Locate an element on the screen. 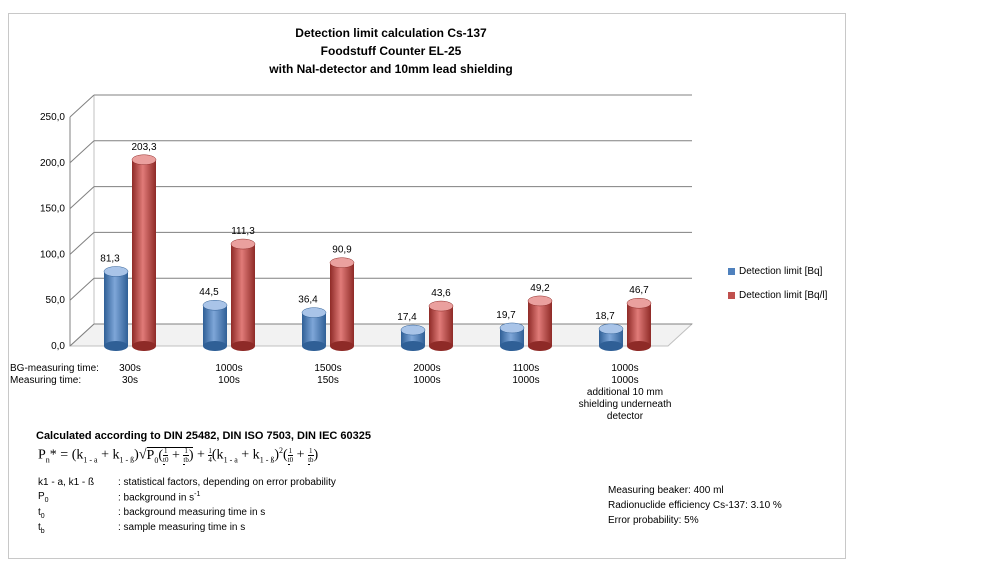 This screenshot has height=563, width=1000. def-symbol-p0: P0 is located at coordinates (43, 497).